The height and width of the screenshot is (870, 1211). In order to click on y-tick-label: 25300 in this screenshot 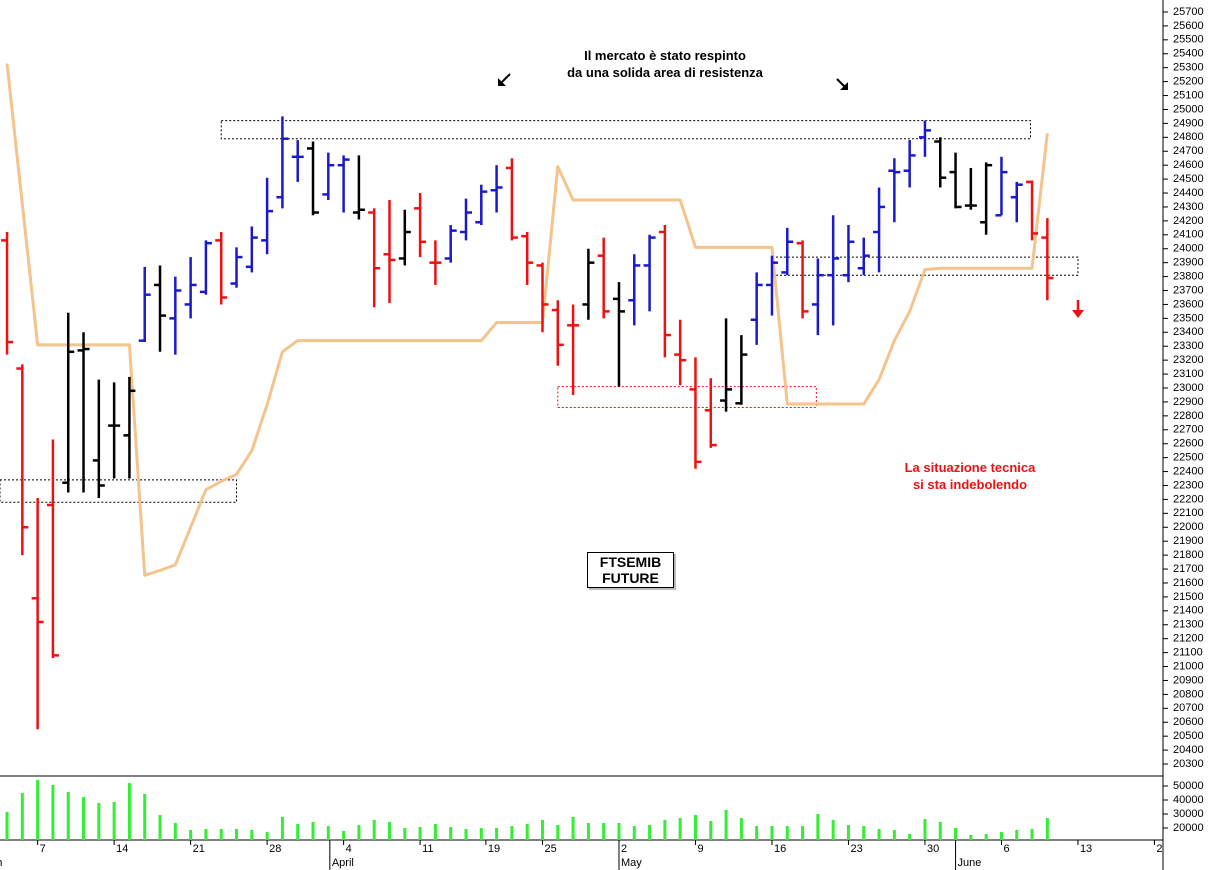, I will do `click(1188, 68)`.